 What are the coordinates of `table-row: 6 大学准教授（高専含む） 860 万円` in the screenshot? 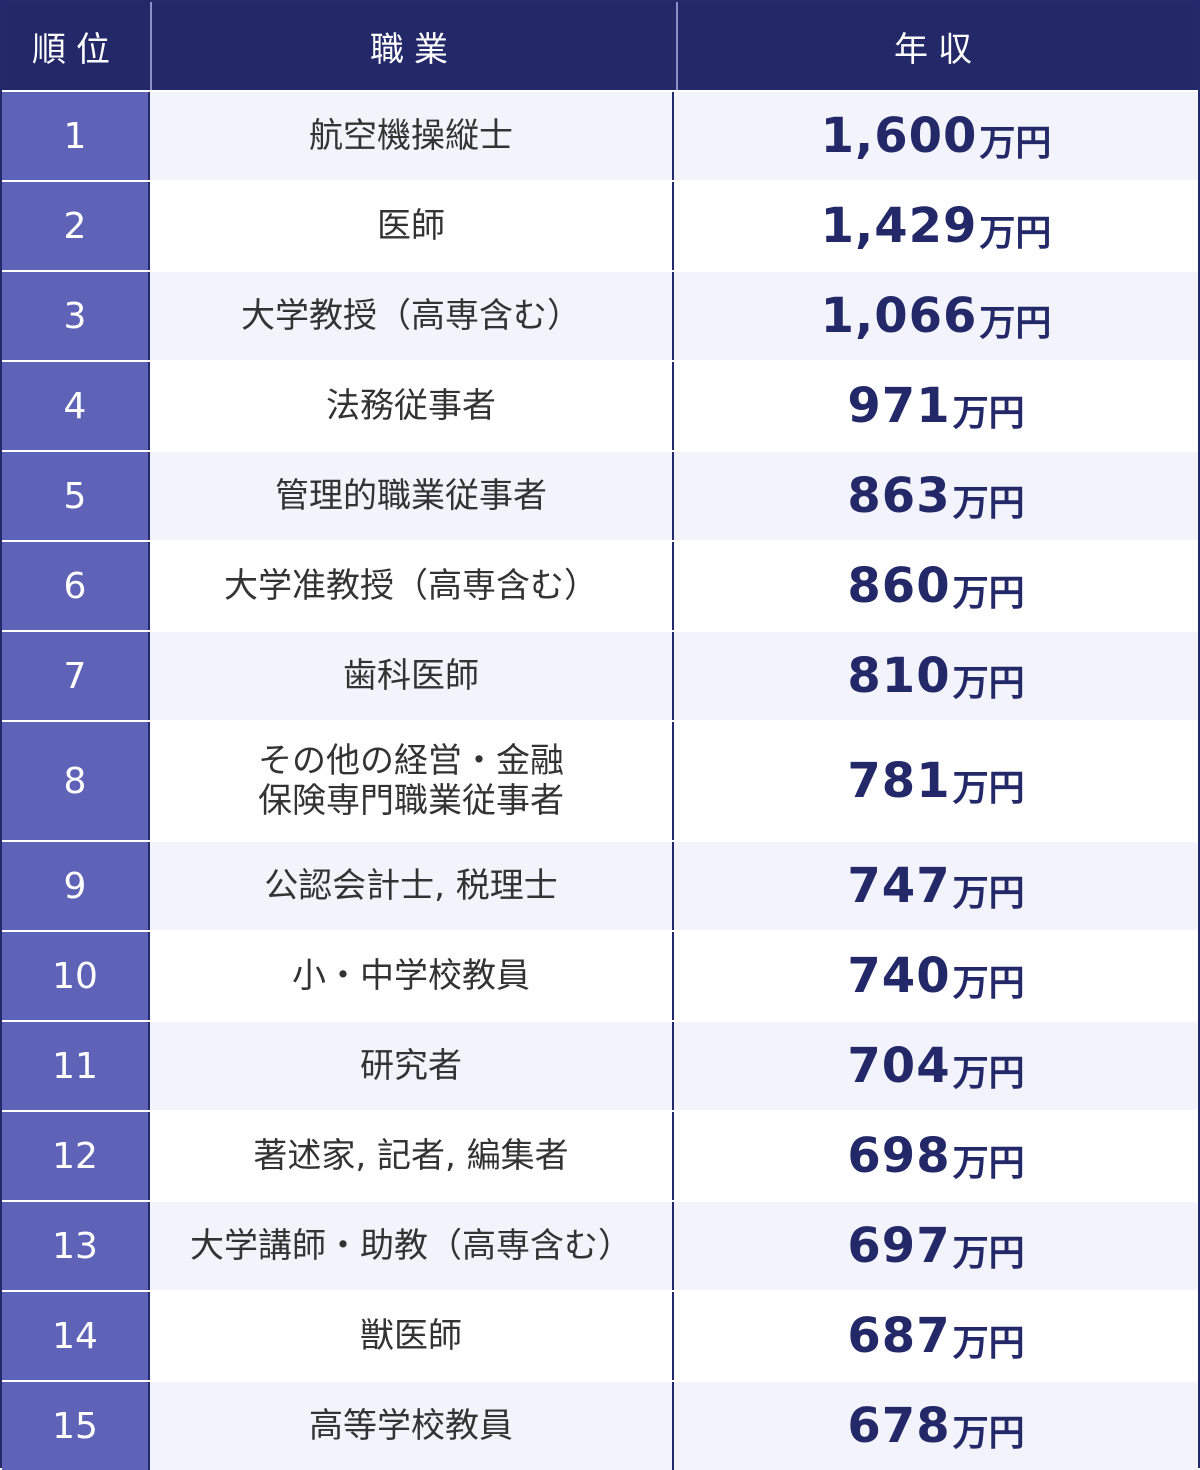 It's located at (600, 585).